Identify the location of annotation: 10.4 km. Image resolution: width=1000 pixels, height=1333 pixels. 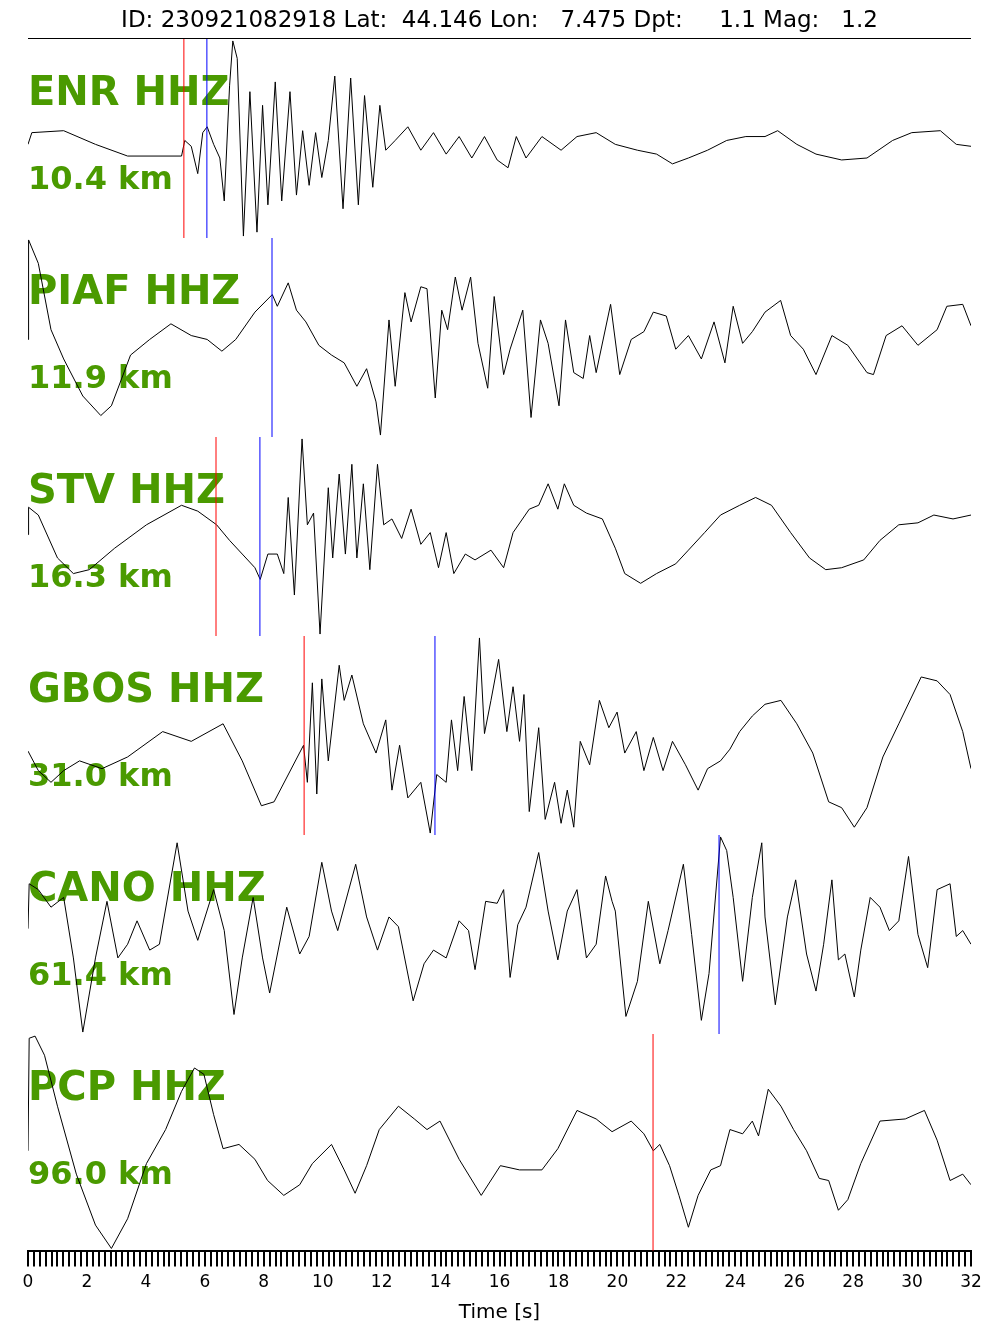
(100, 178).